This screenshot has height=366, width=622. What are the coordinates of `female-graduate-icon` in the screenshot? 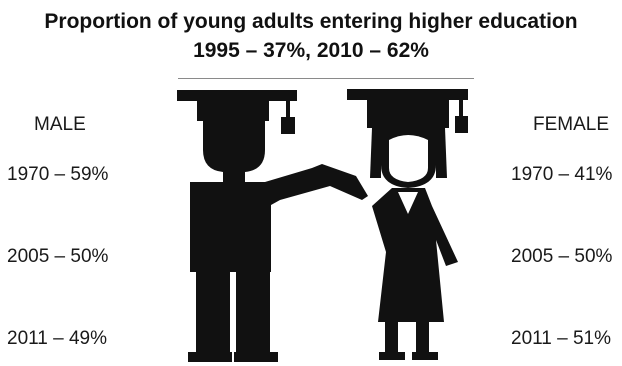 It's located at (407, 224).